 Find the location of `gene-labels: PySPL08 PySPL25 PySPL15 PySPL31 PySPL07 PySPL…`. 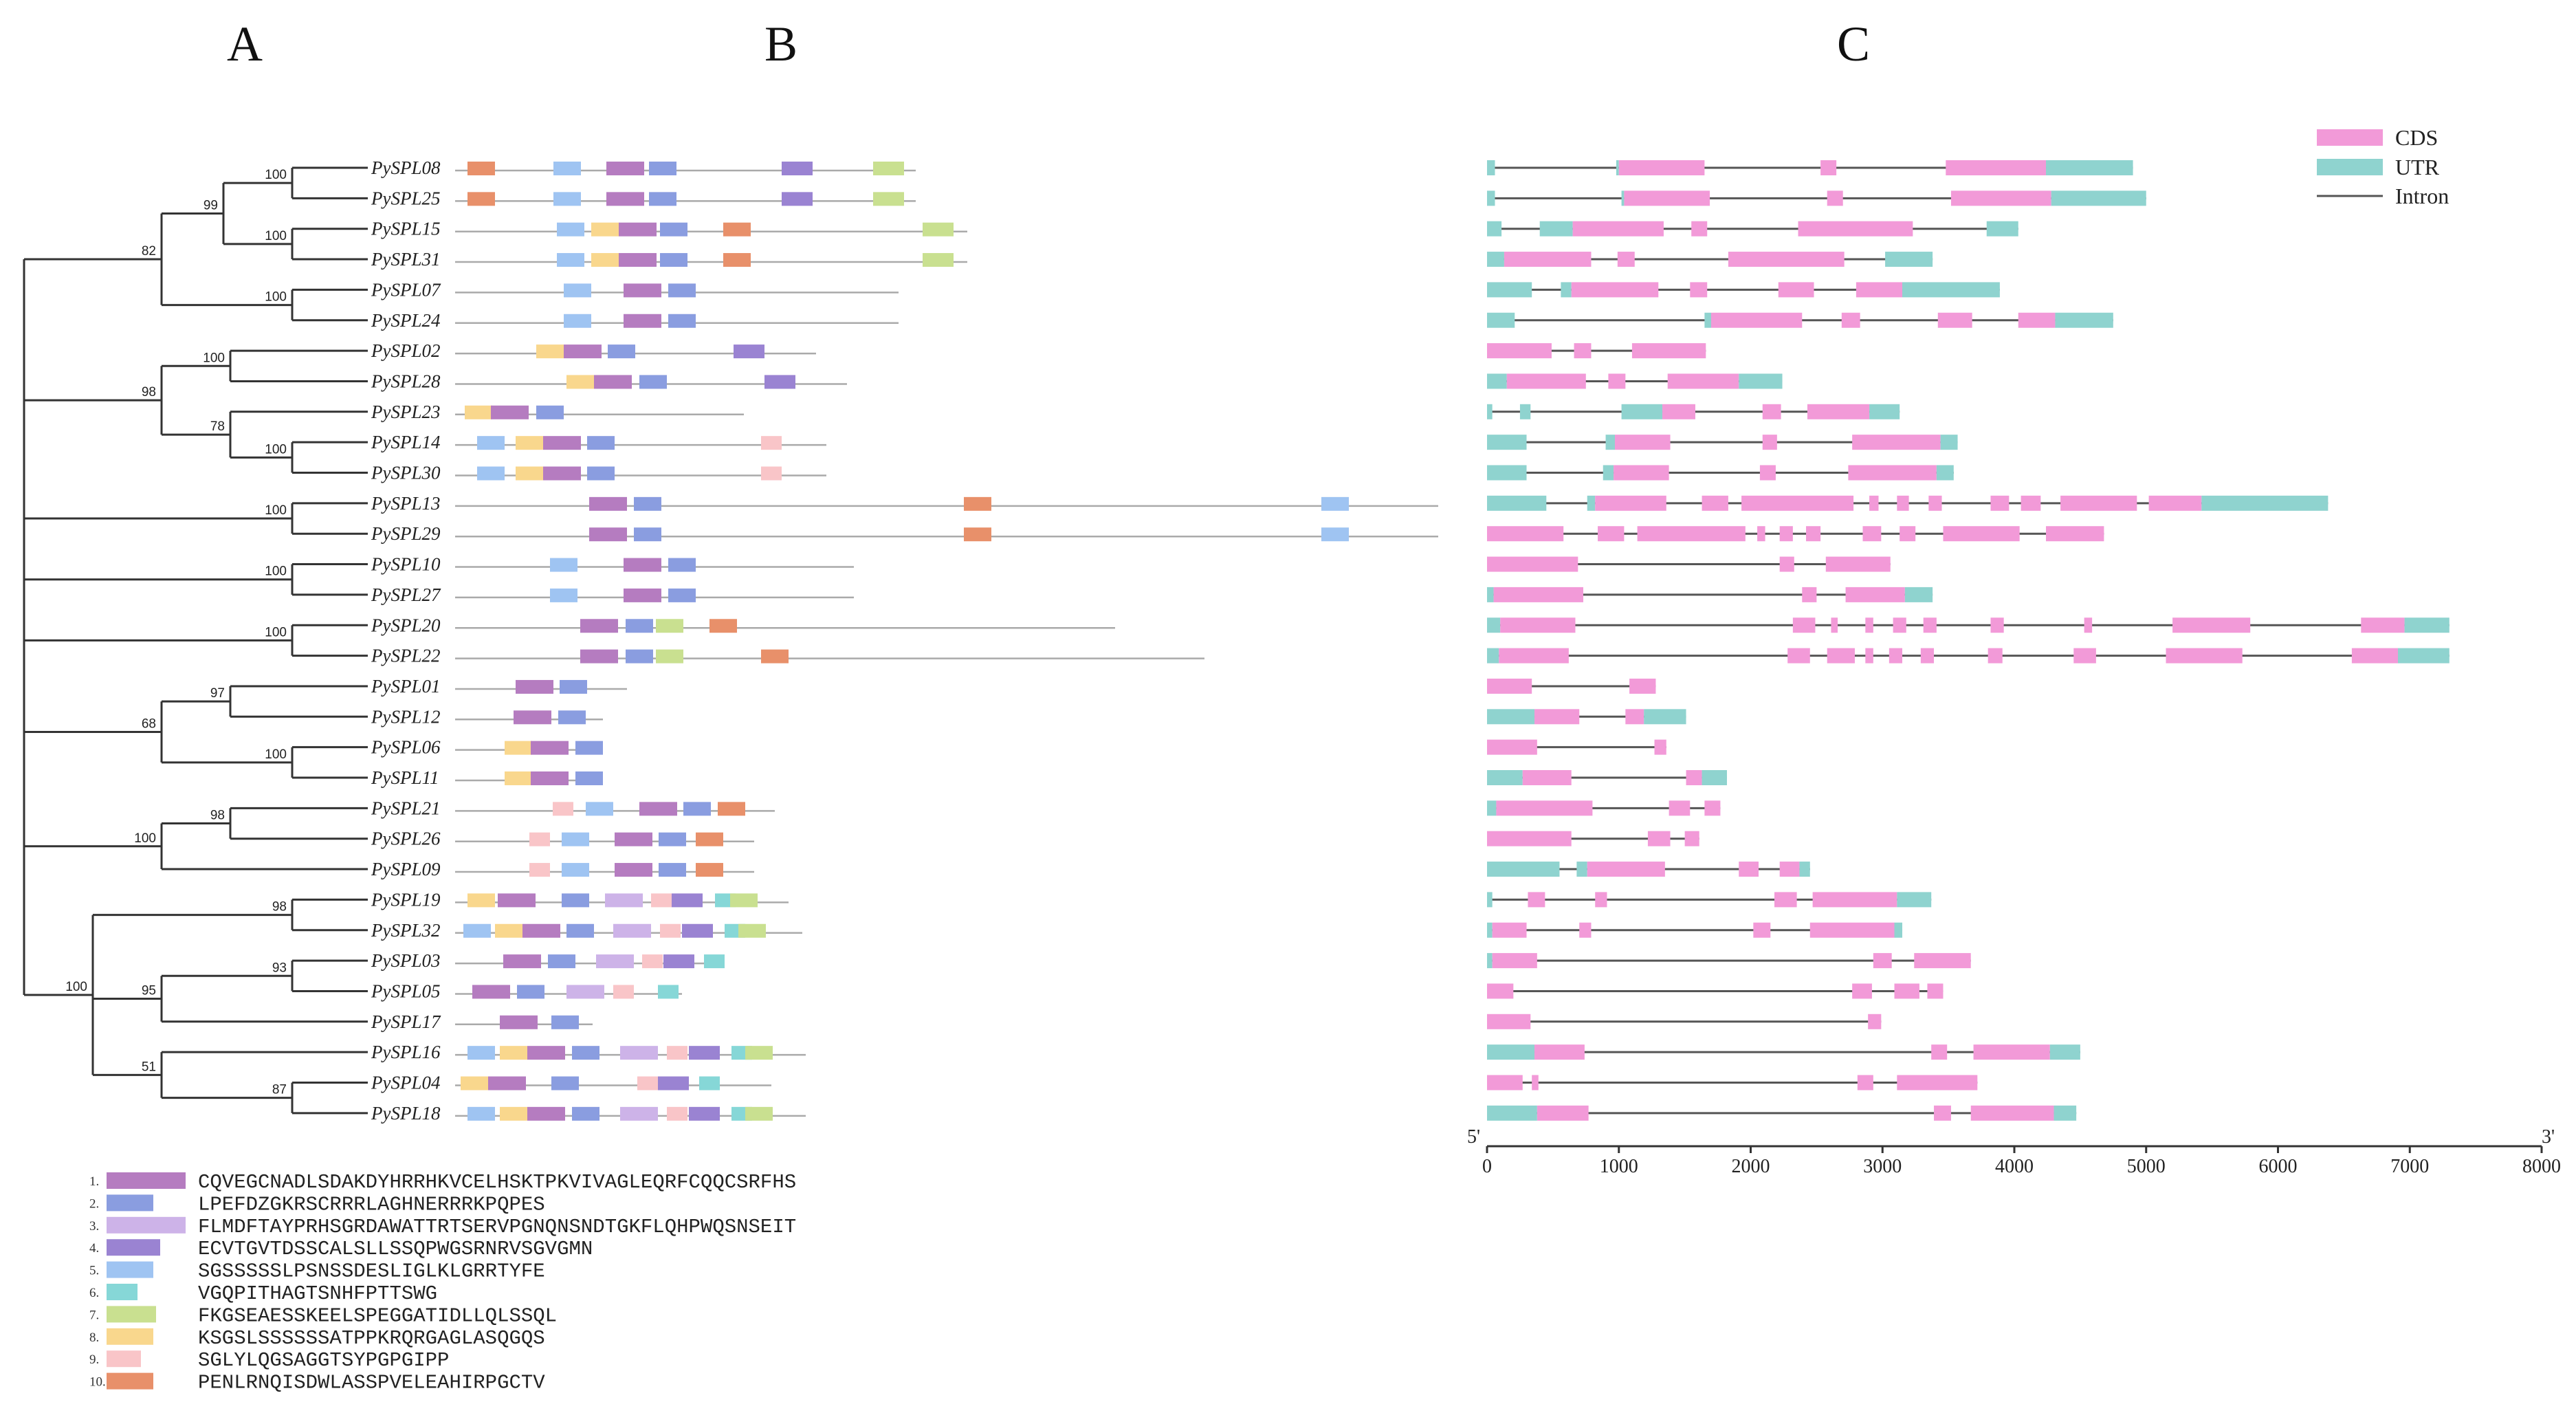

gene-labels: PySPL08 PySPL25 PySPL15 PySPL31 PySPL07 PySPL… is located at coordinates (406, 640).